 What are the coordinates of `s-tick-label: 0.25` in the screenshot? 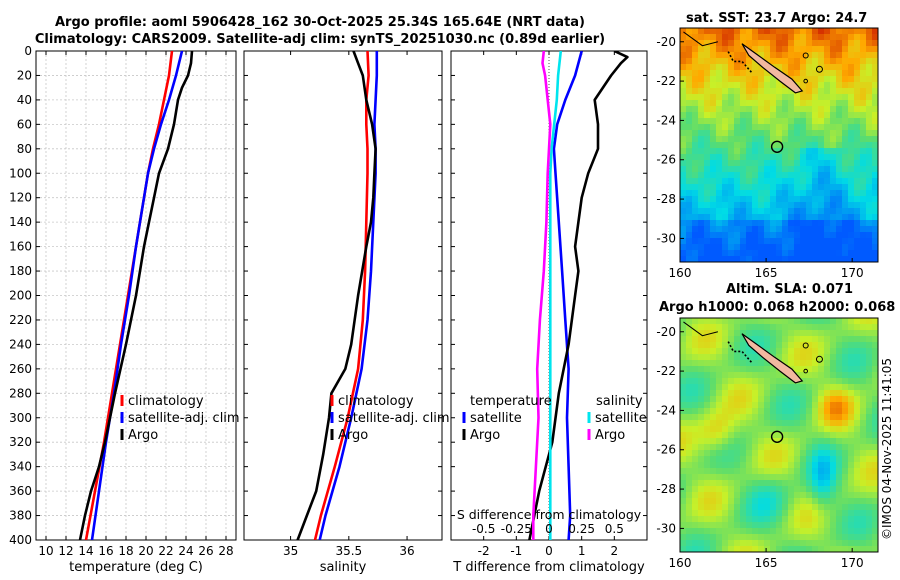 It's located at (581, 529).